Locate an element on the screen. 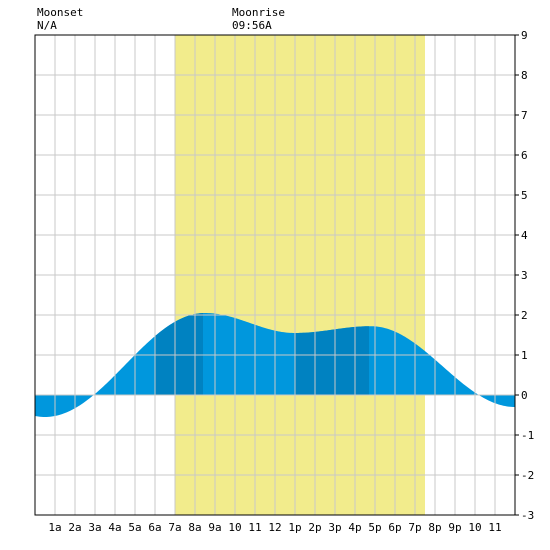 The height and width of the screenshot is (550, 550). y-tick-label: 8 is located at coordinates (524, 75).